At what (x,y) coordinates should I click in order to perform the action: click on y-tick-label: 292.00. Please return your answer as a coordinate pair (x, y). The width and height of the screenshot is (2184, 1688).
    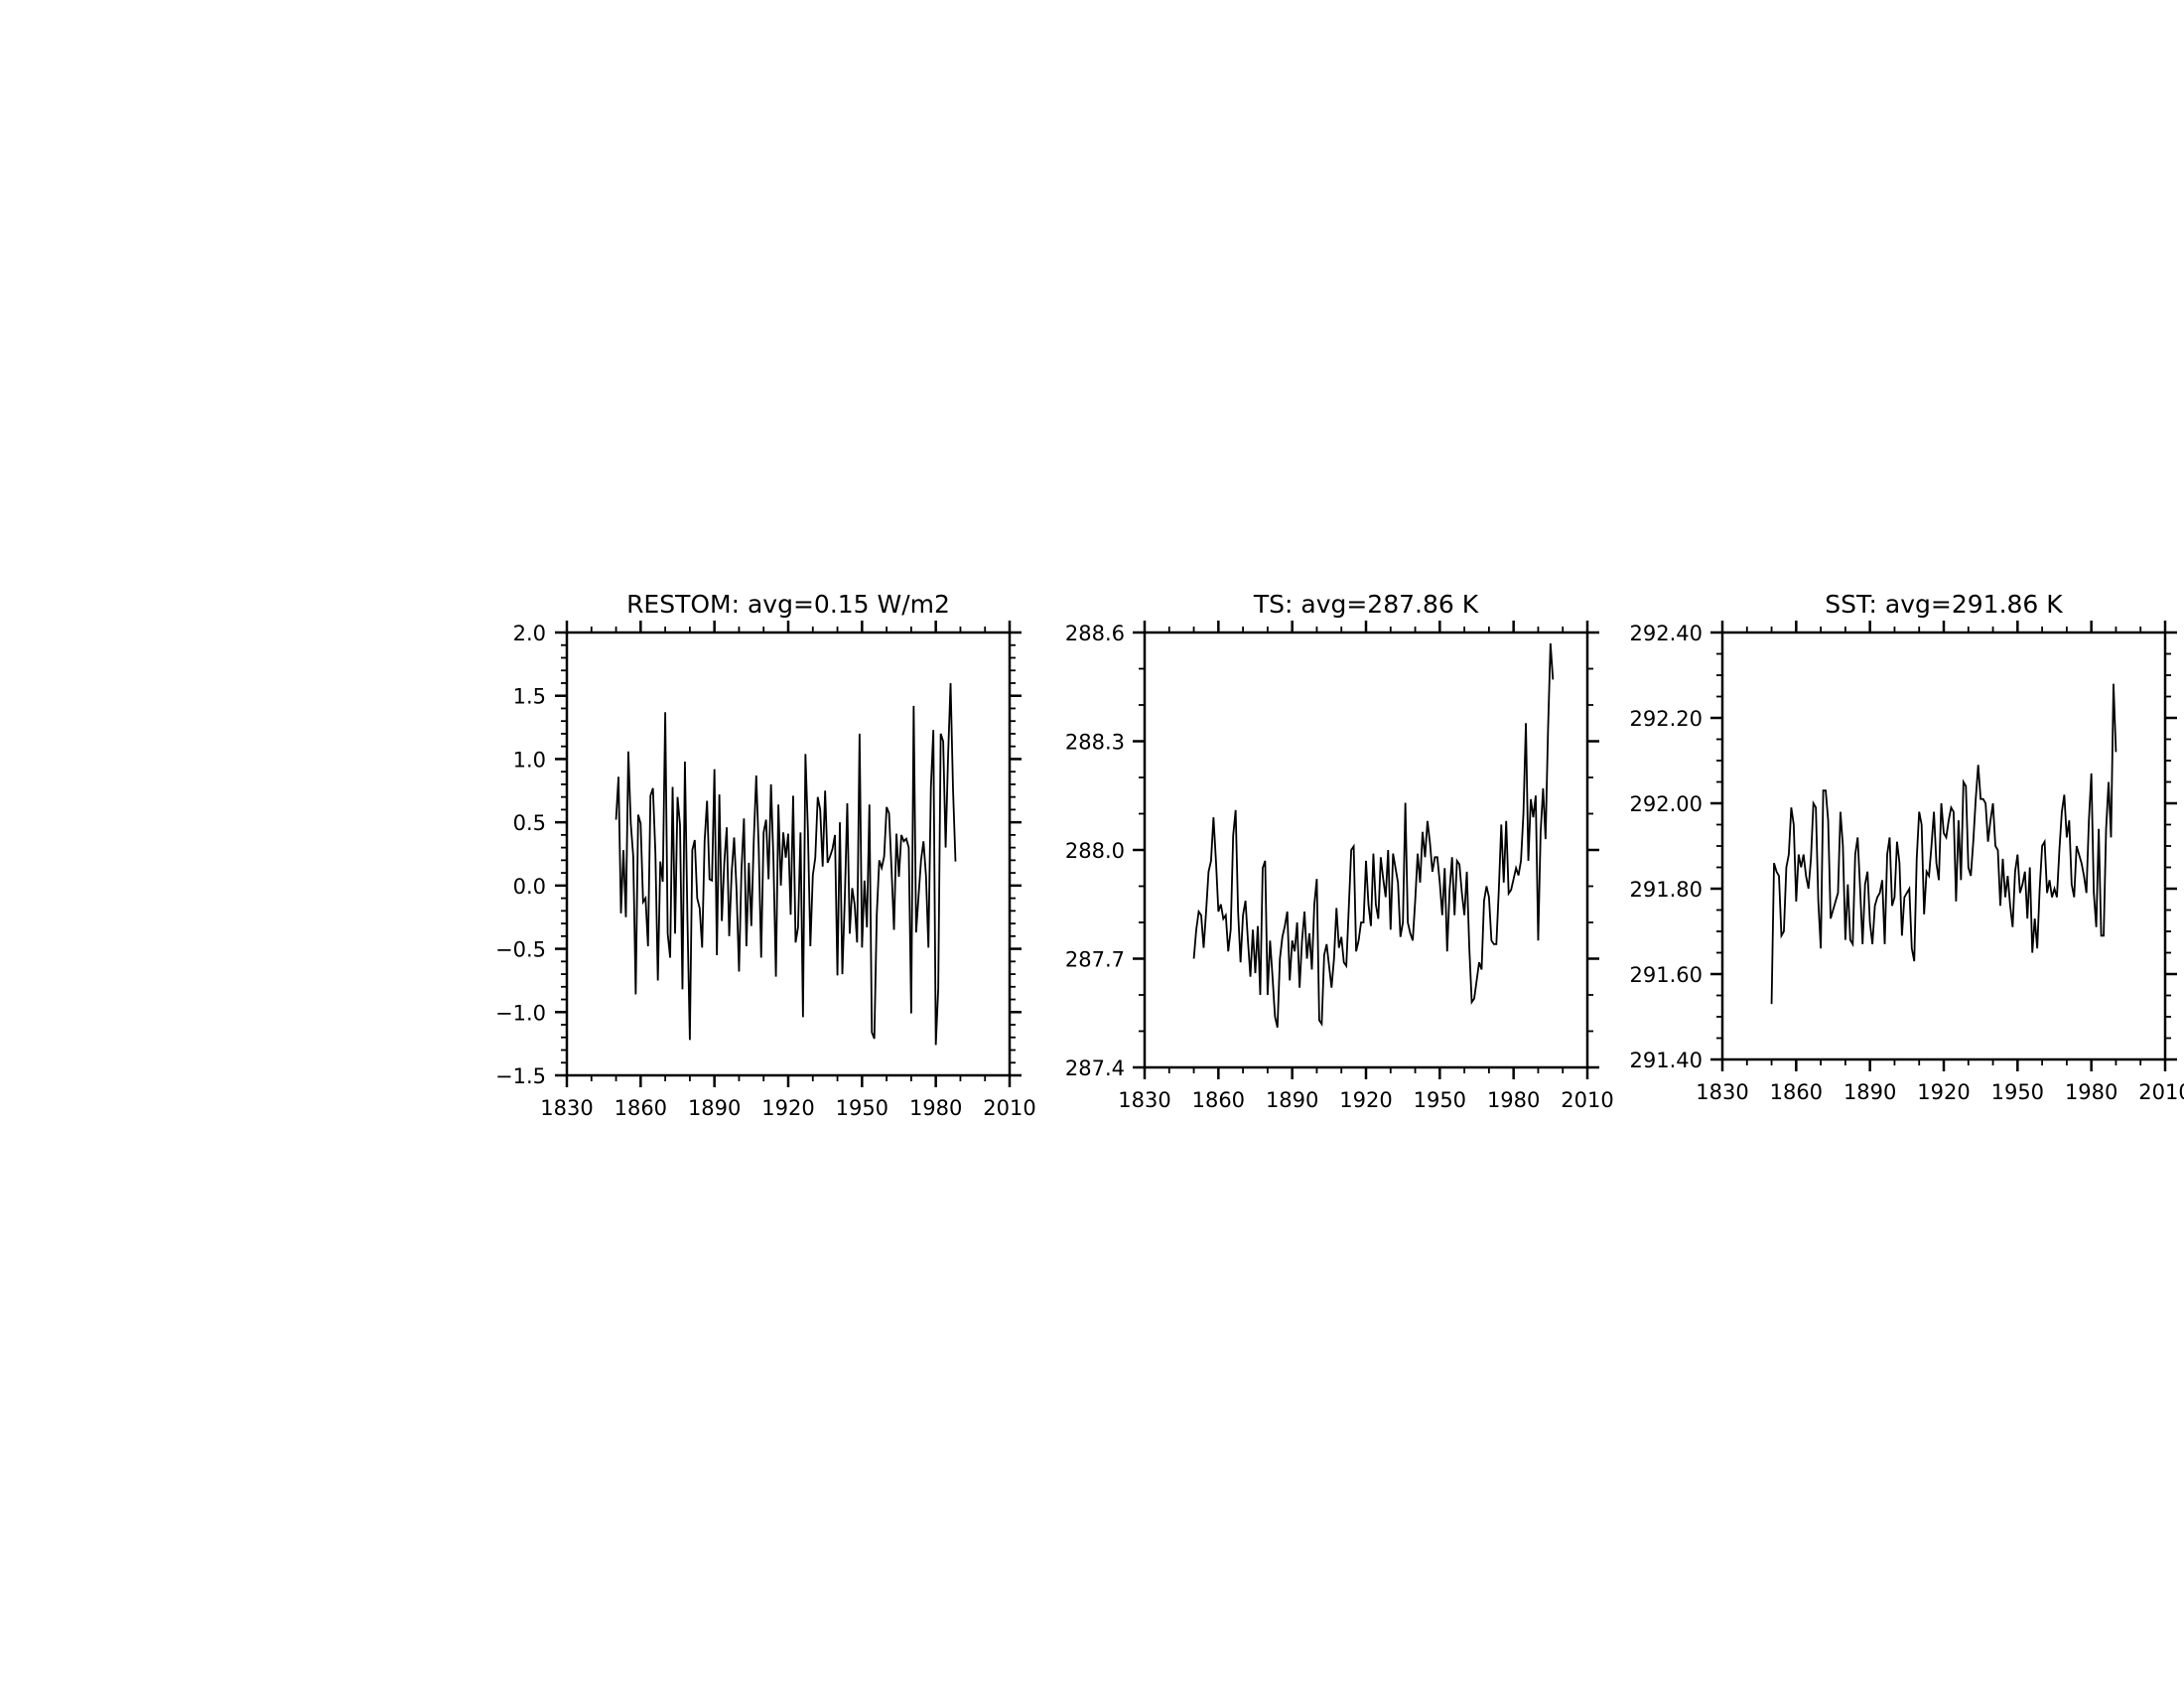
    Looking at the image, I should click on (1666, 804).